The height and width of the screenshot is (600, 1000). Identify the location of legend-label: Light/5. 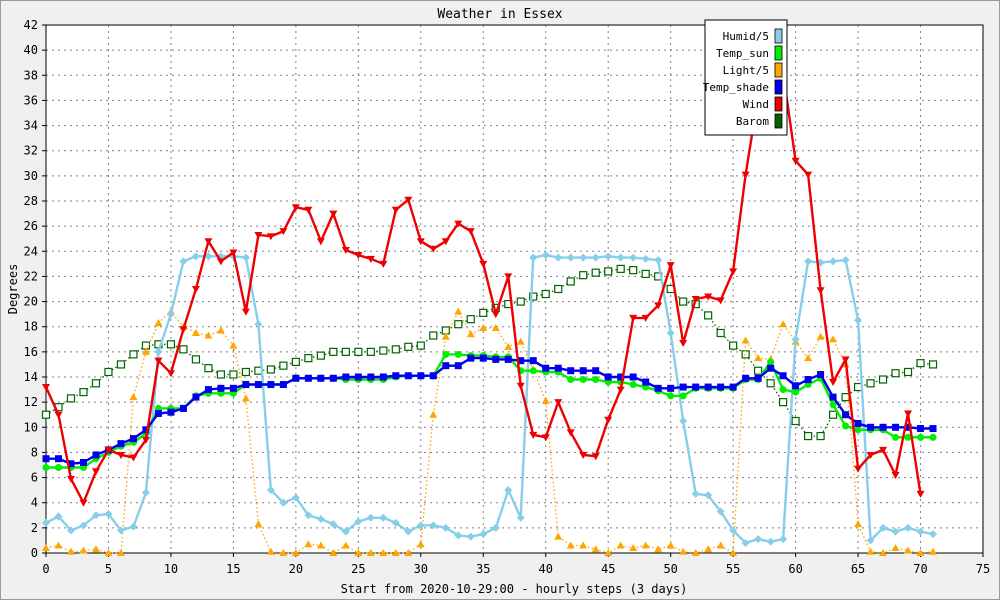
(746, 70).